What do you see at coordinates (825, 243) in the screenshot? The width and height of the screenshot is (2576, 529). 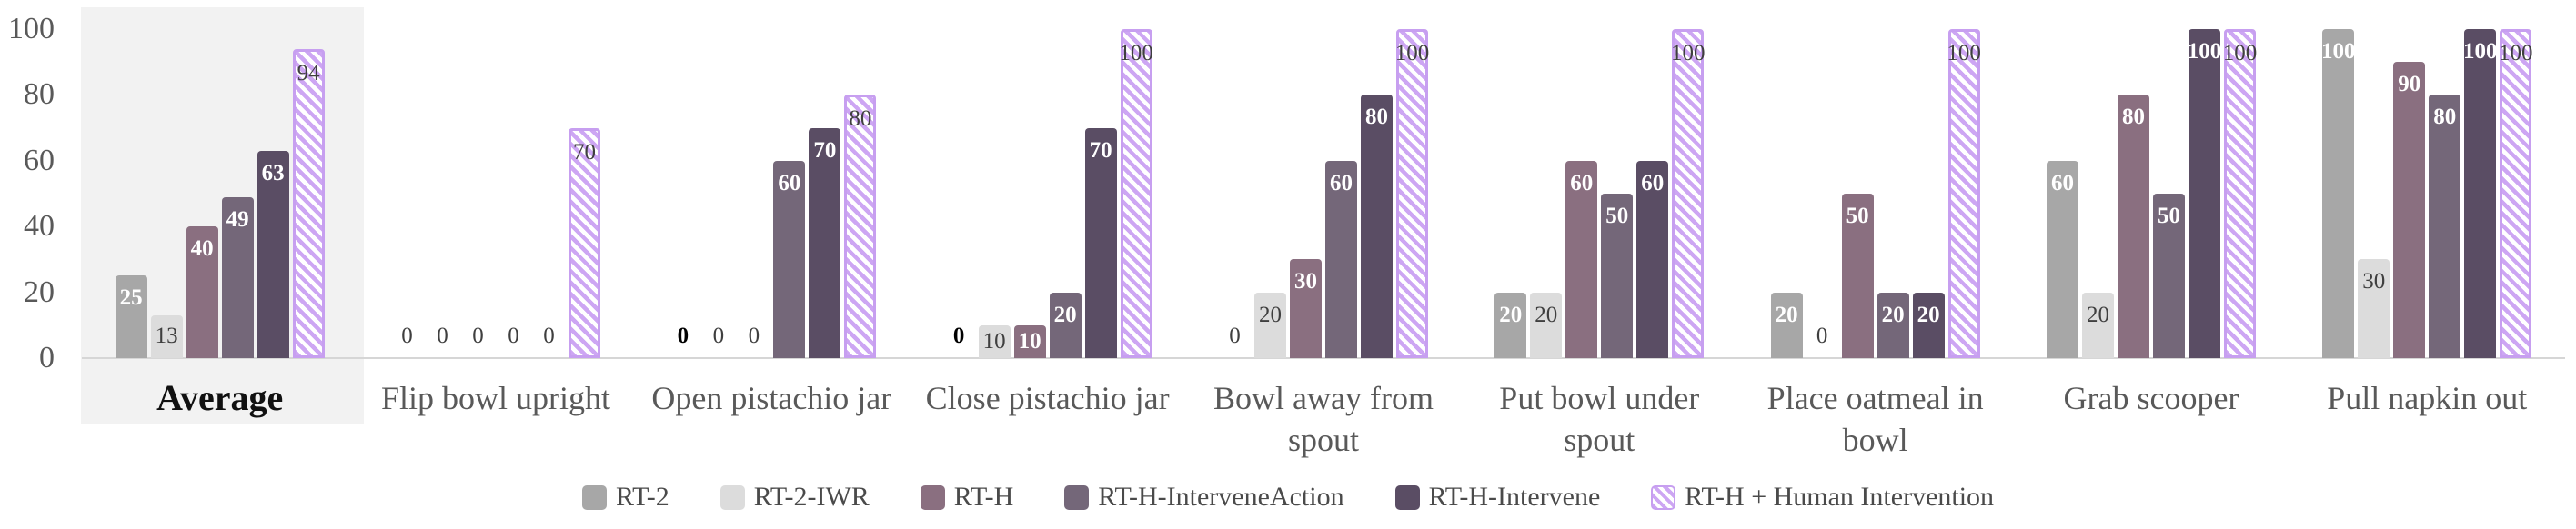 I see `bar-rt-h-intervene-open-pistachio-jar` at bounding box center [825, 243].